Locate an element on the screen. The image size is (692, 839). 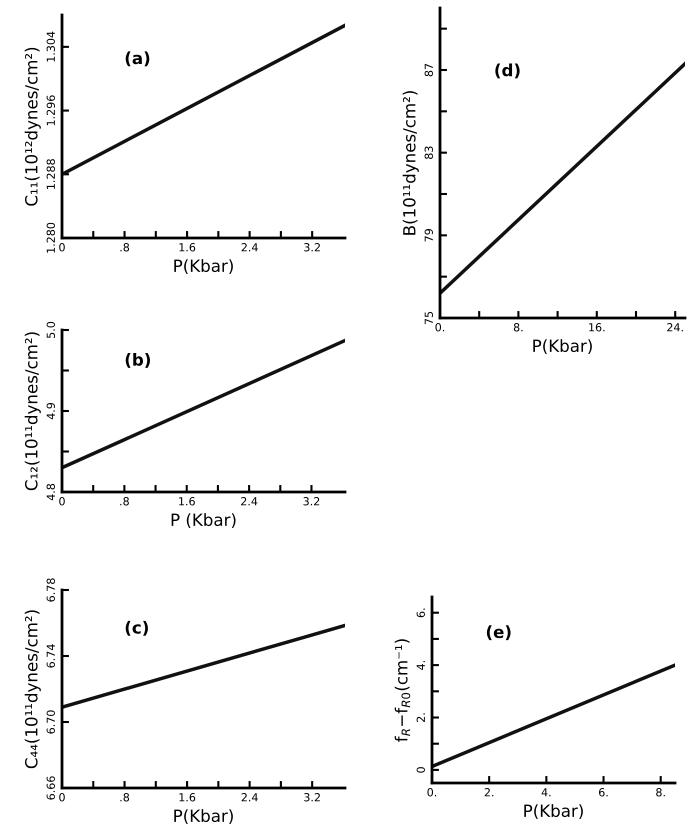
y-tick-label: 1.288 is located at coordinates (50, 174).